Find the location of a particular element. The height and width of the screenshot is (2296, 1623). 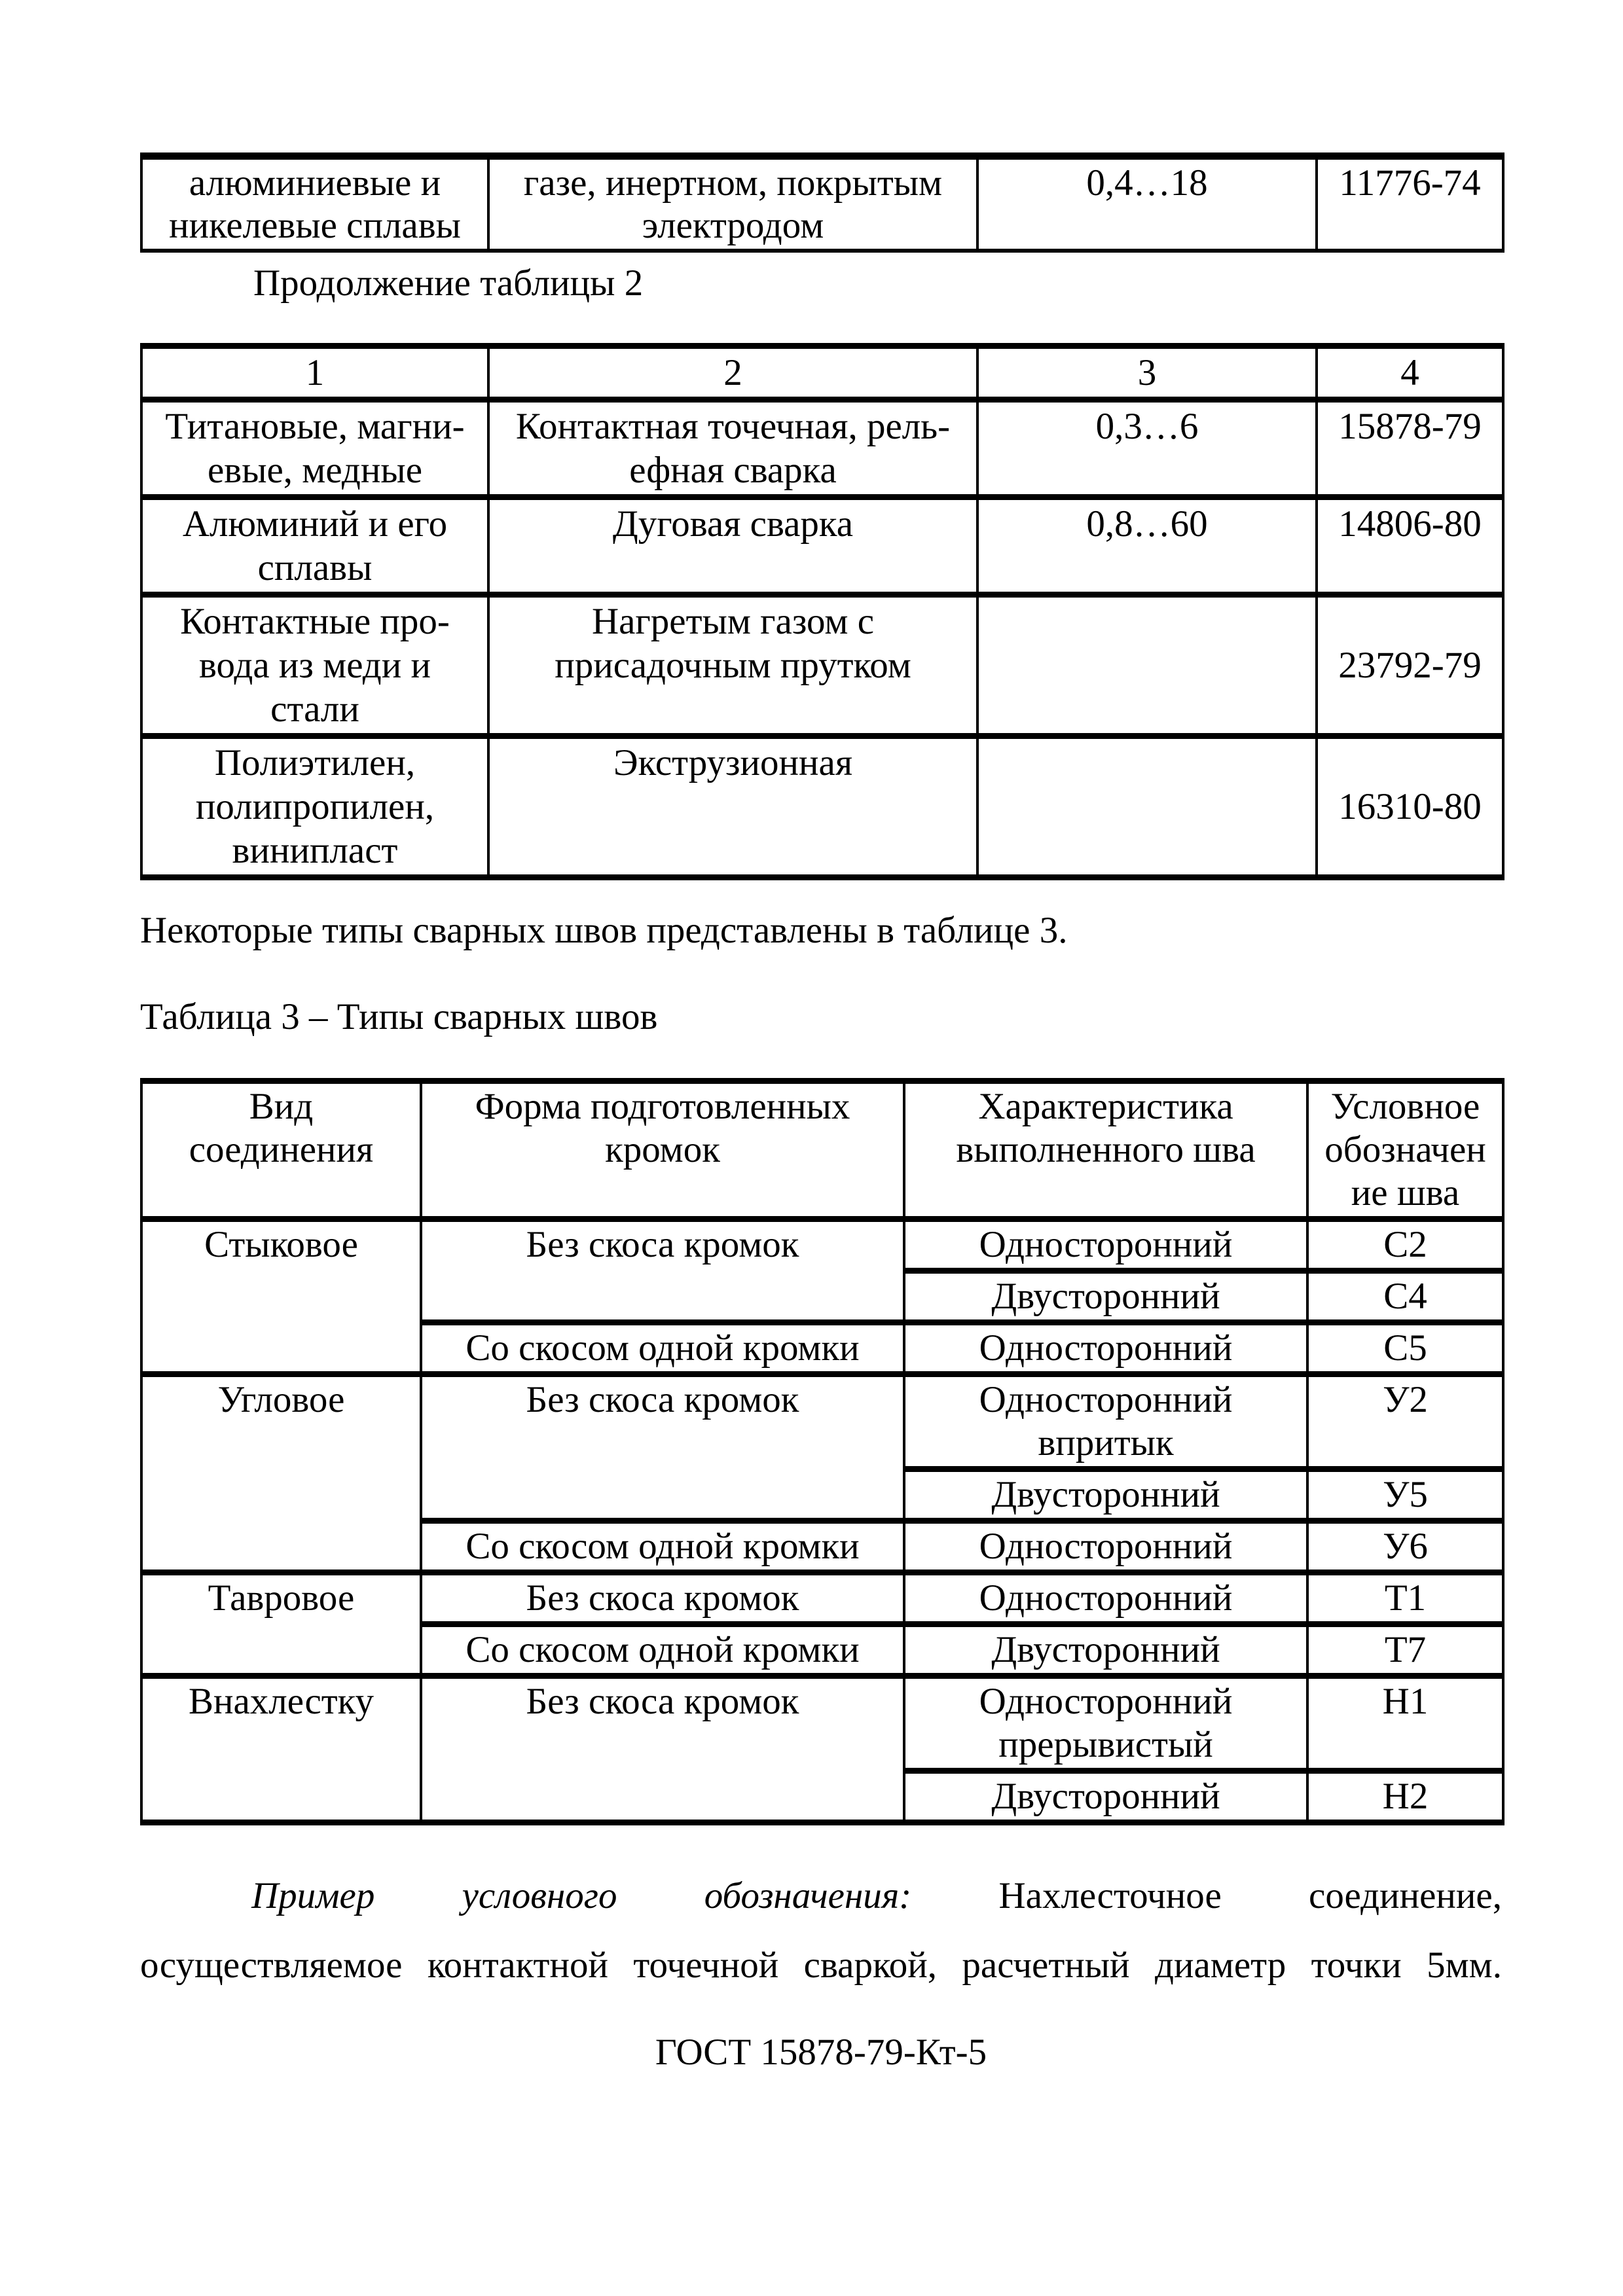

table-cell: 0,3…6 is located at coordinates (1147, 448).